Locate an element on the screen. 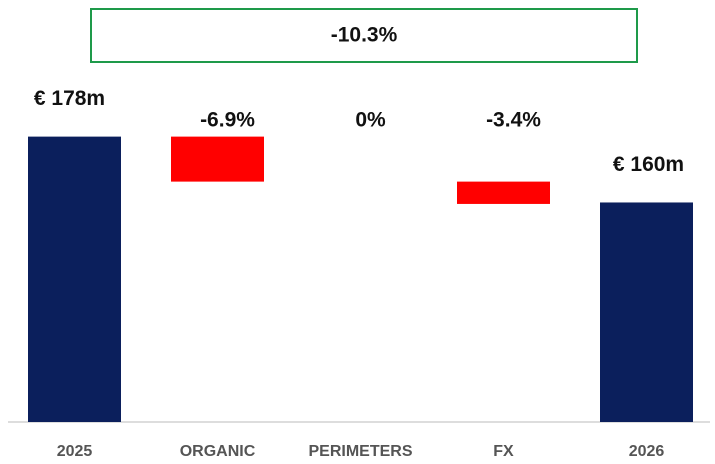 This screenshot has width=715, height=464. x-tick-label: FX is located at coordinates (503, 451).